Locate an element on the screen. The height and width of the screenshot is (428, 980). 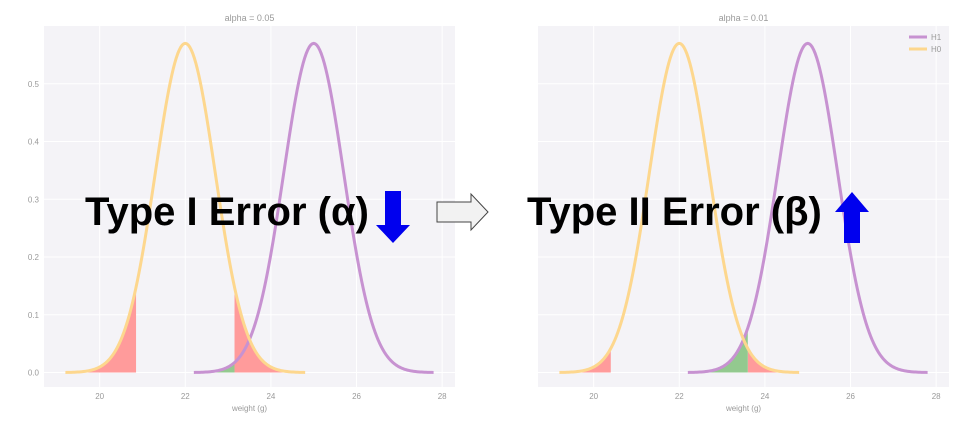
type-2-error-label: Type II Error (β) is located at coordinates (674, 212).